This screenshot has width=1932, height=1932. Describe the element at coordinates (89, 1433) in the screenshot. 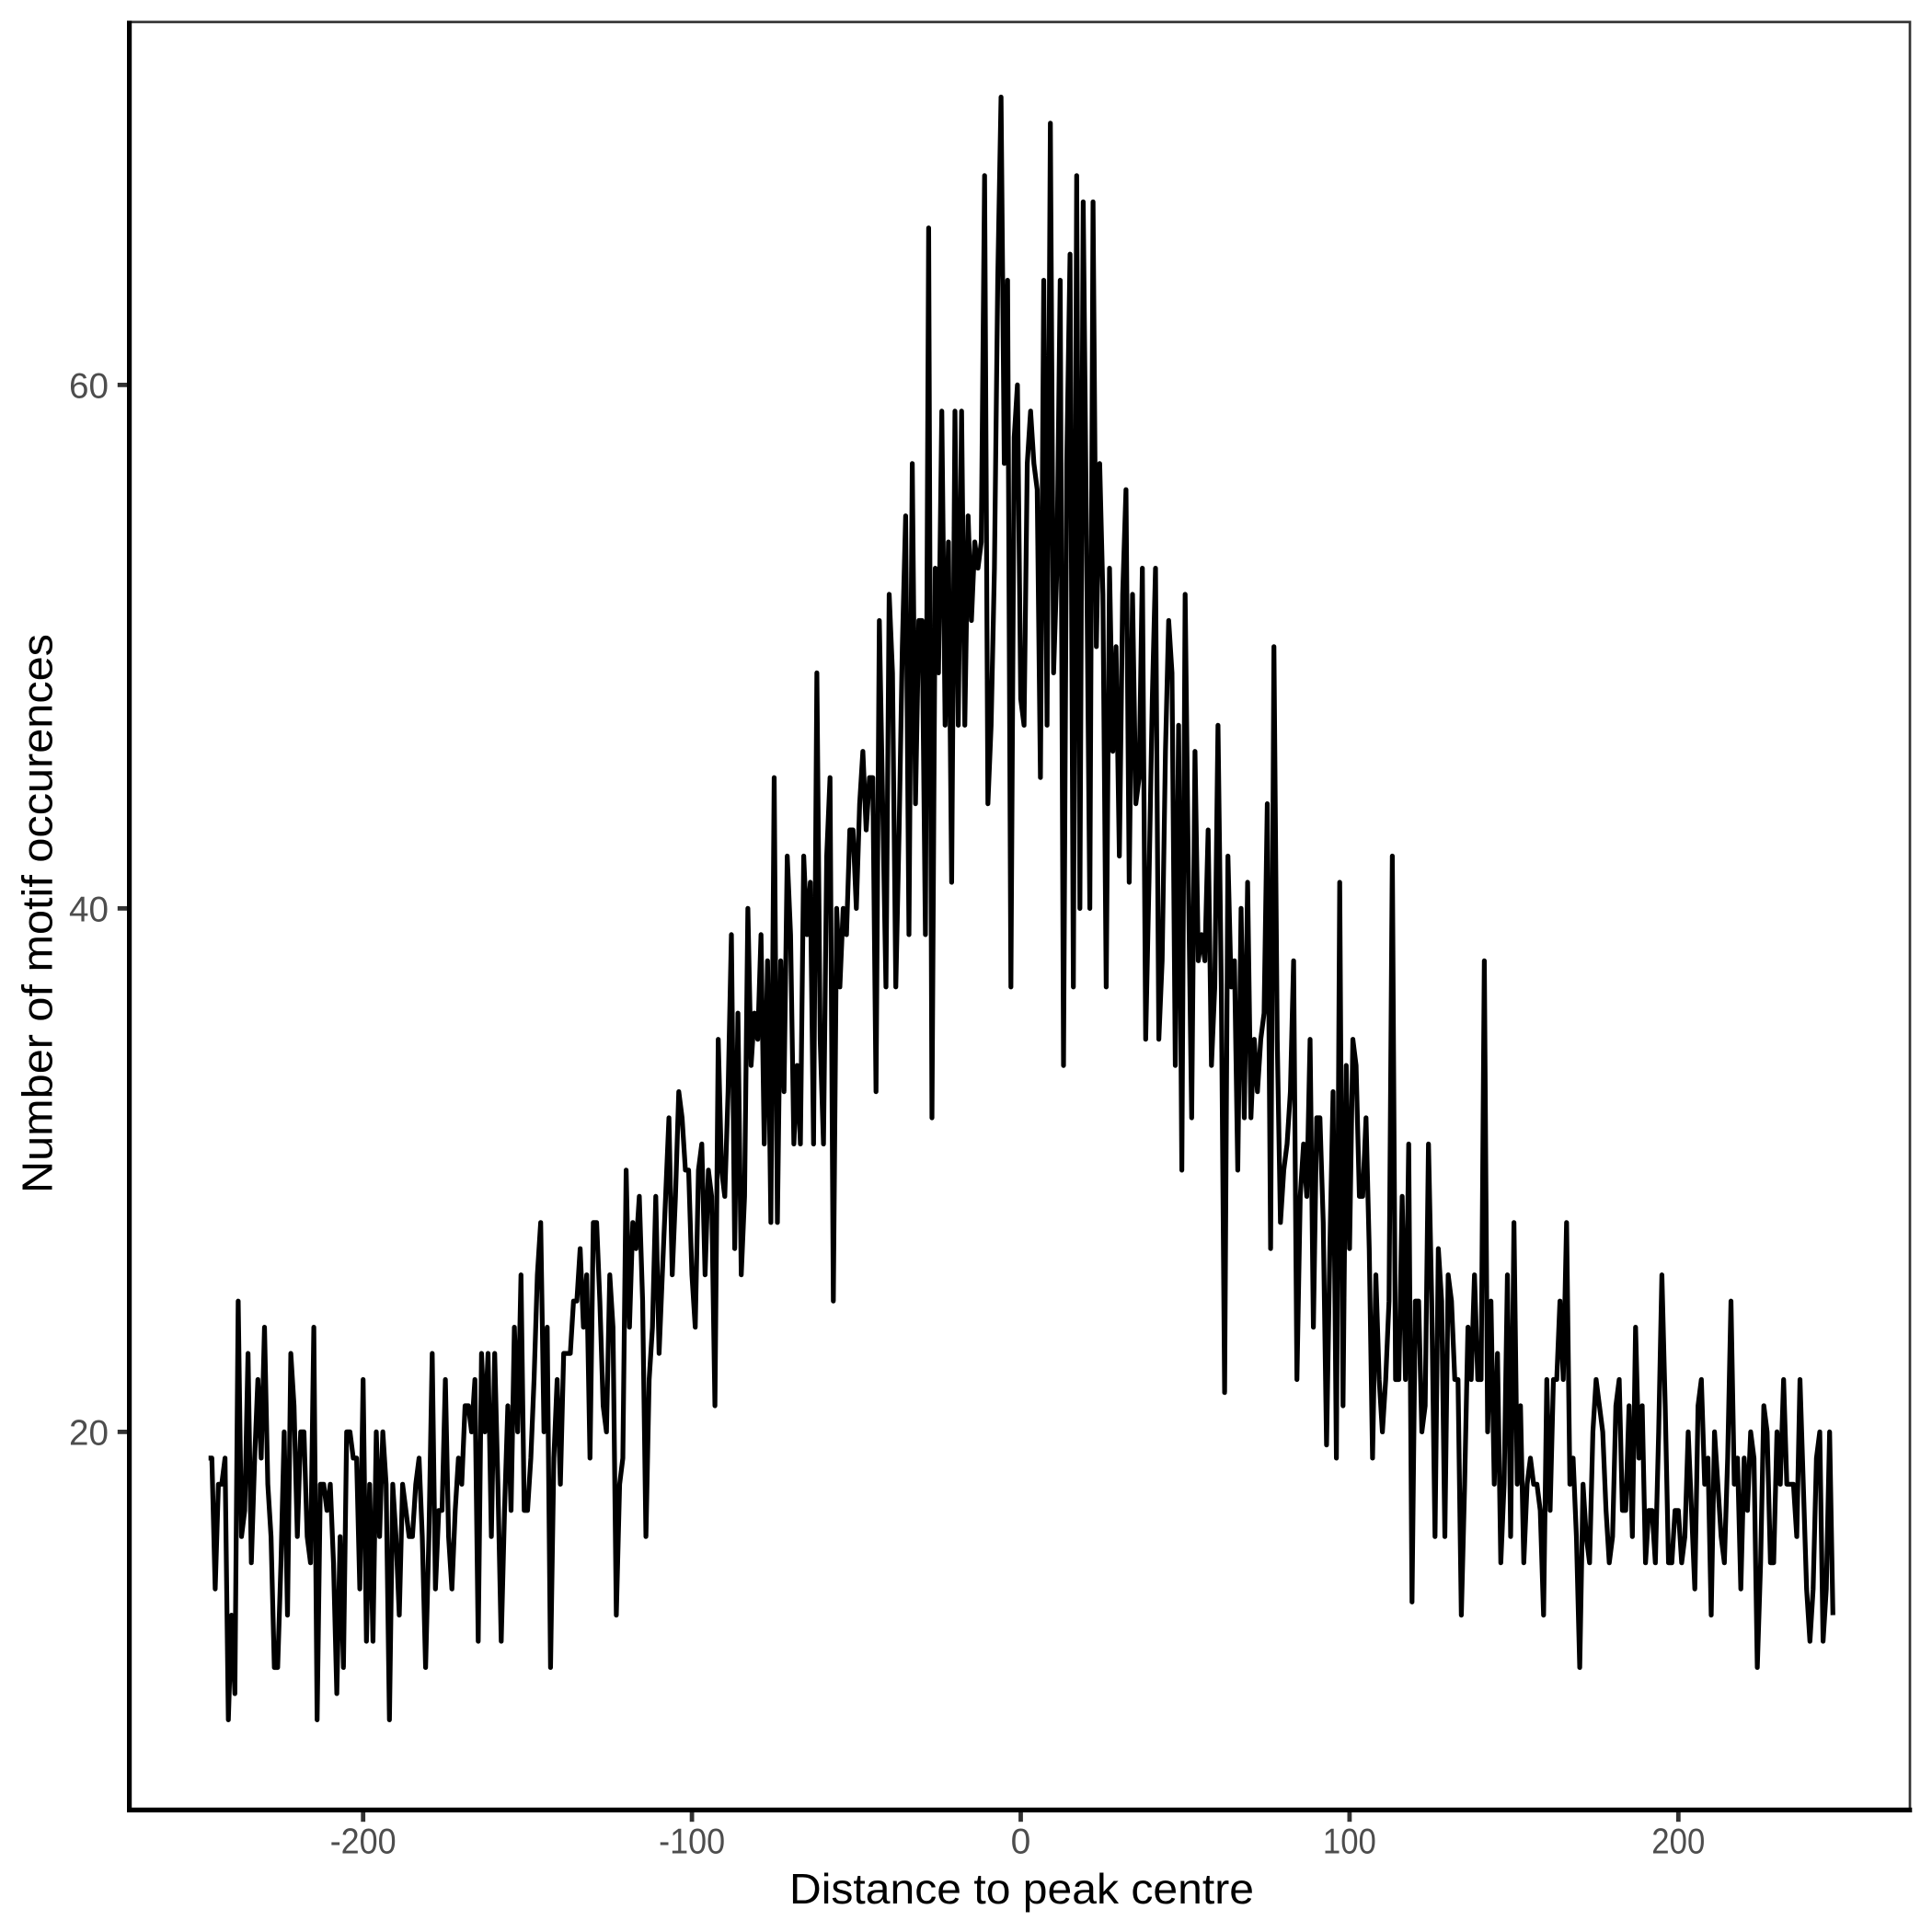

I see `svg-text: 20` at that location.